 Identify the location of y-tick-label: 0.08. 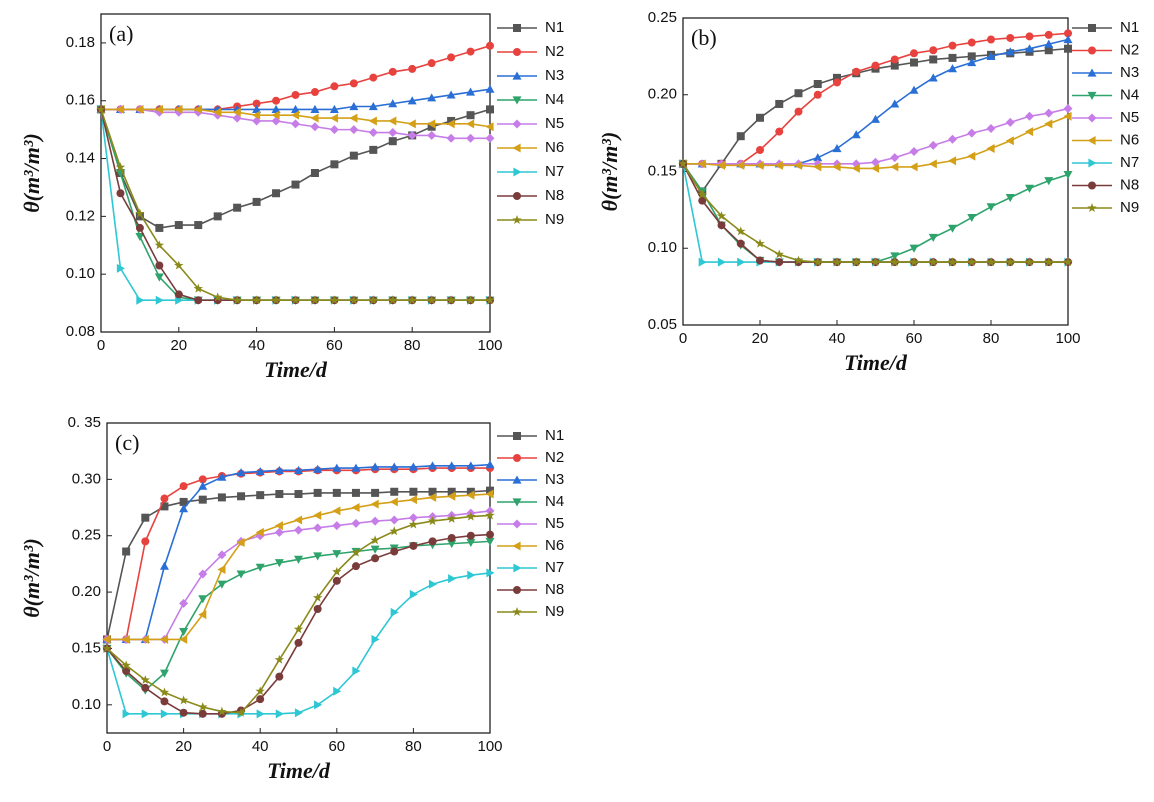
(80, 331).